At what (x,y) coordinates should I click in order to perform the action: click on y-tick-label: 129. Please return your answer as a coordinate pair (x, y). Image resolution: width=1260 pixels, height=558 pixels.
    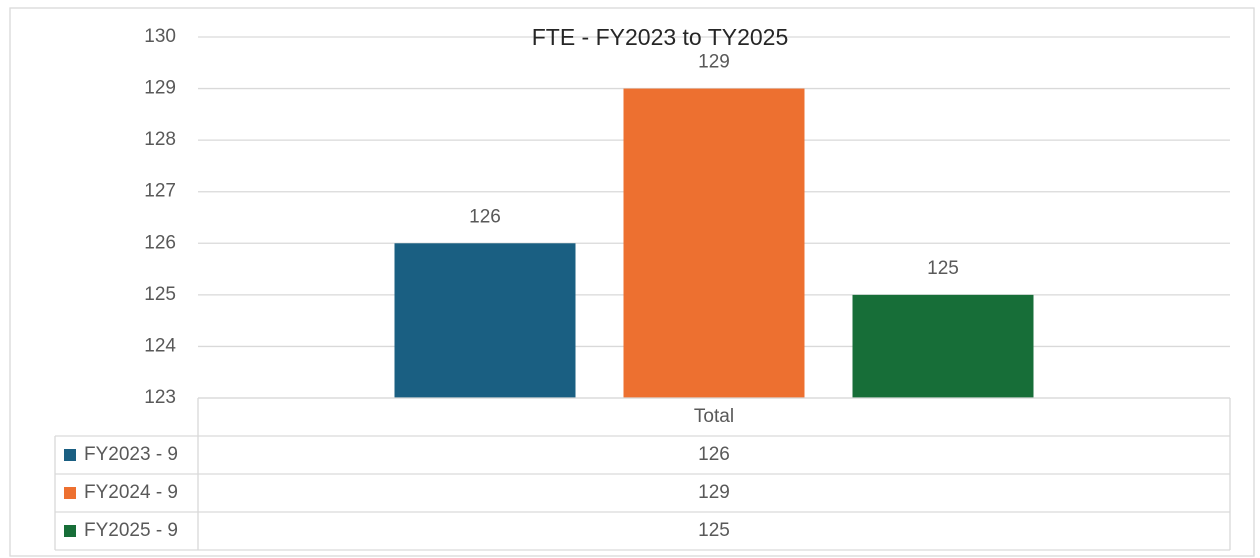
    Looking at the image, I should click on (160, 88).